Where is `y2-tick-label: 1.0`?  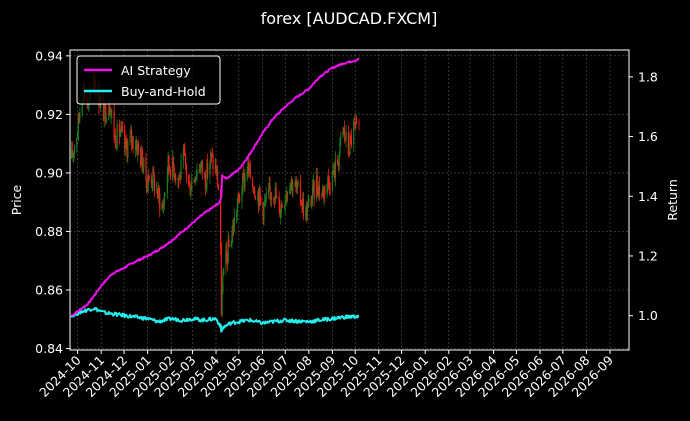 y2-tick-label: 1.0 is located at coordinates (648, 315).